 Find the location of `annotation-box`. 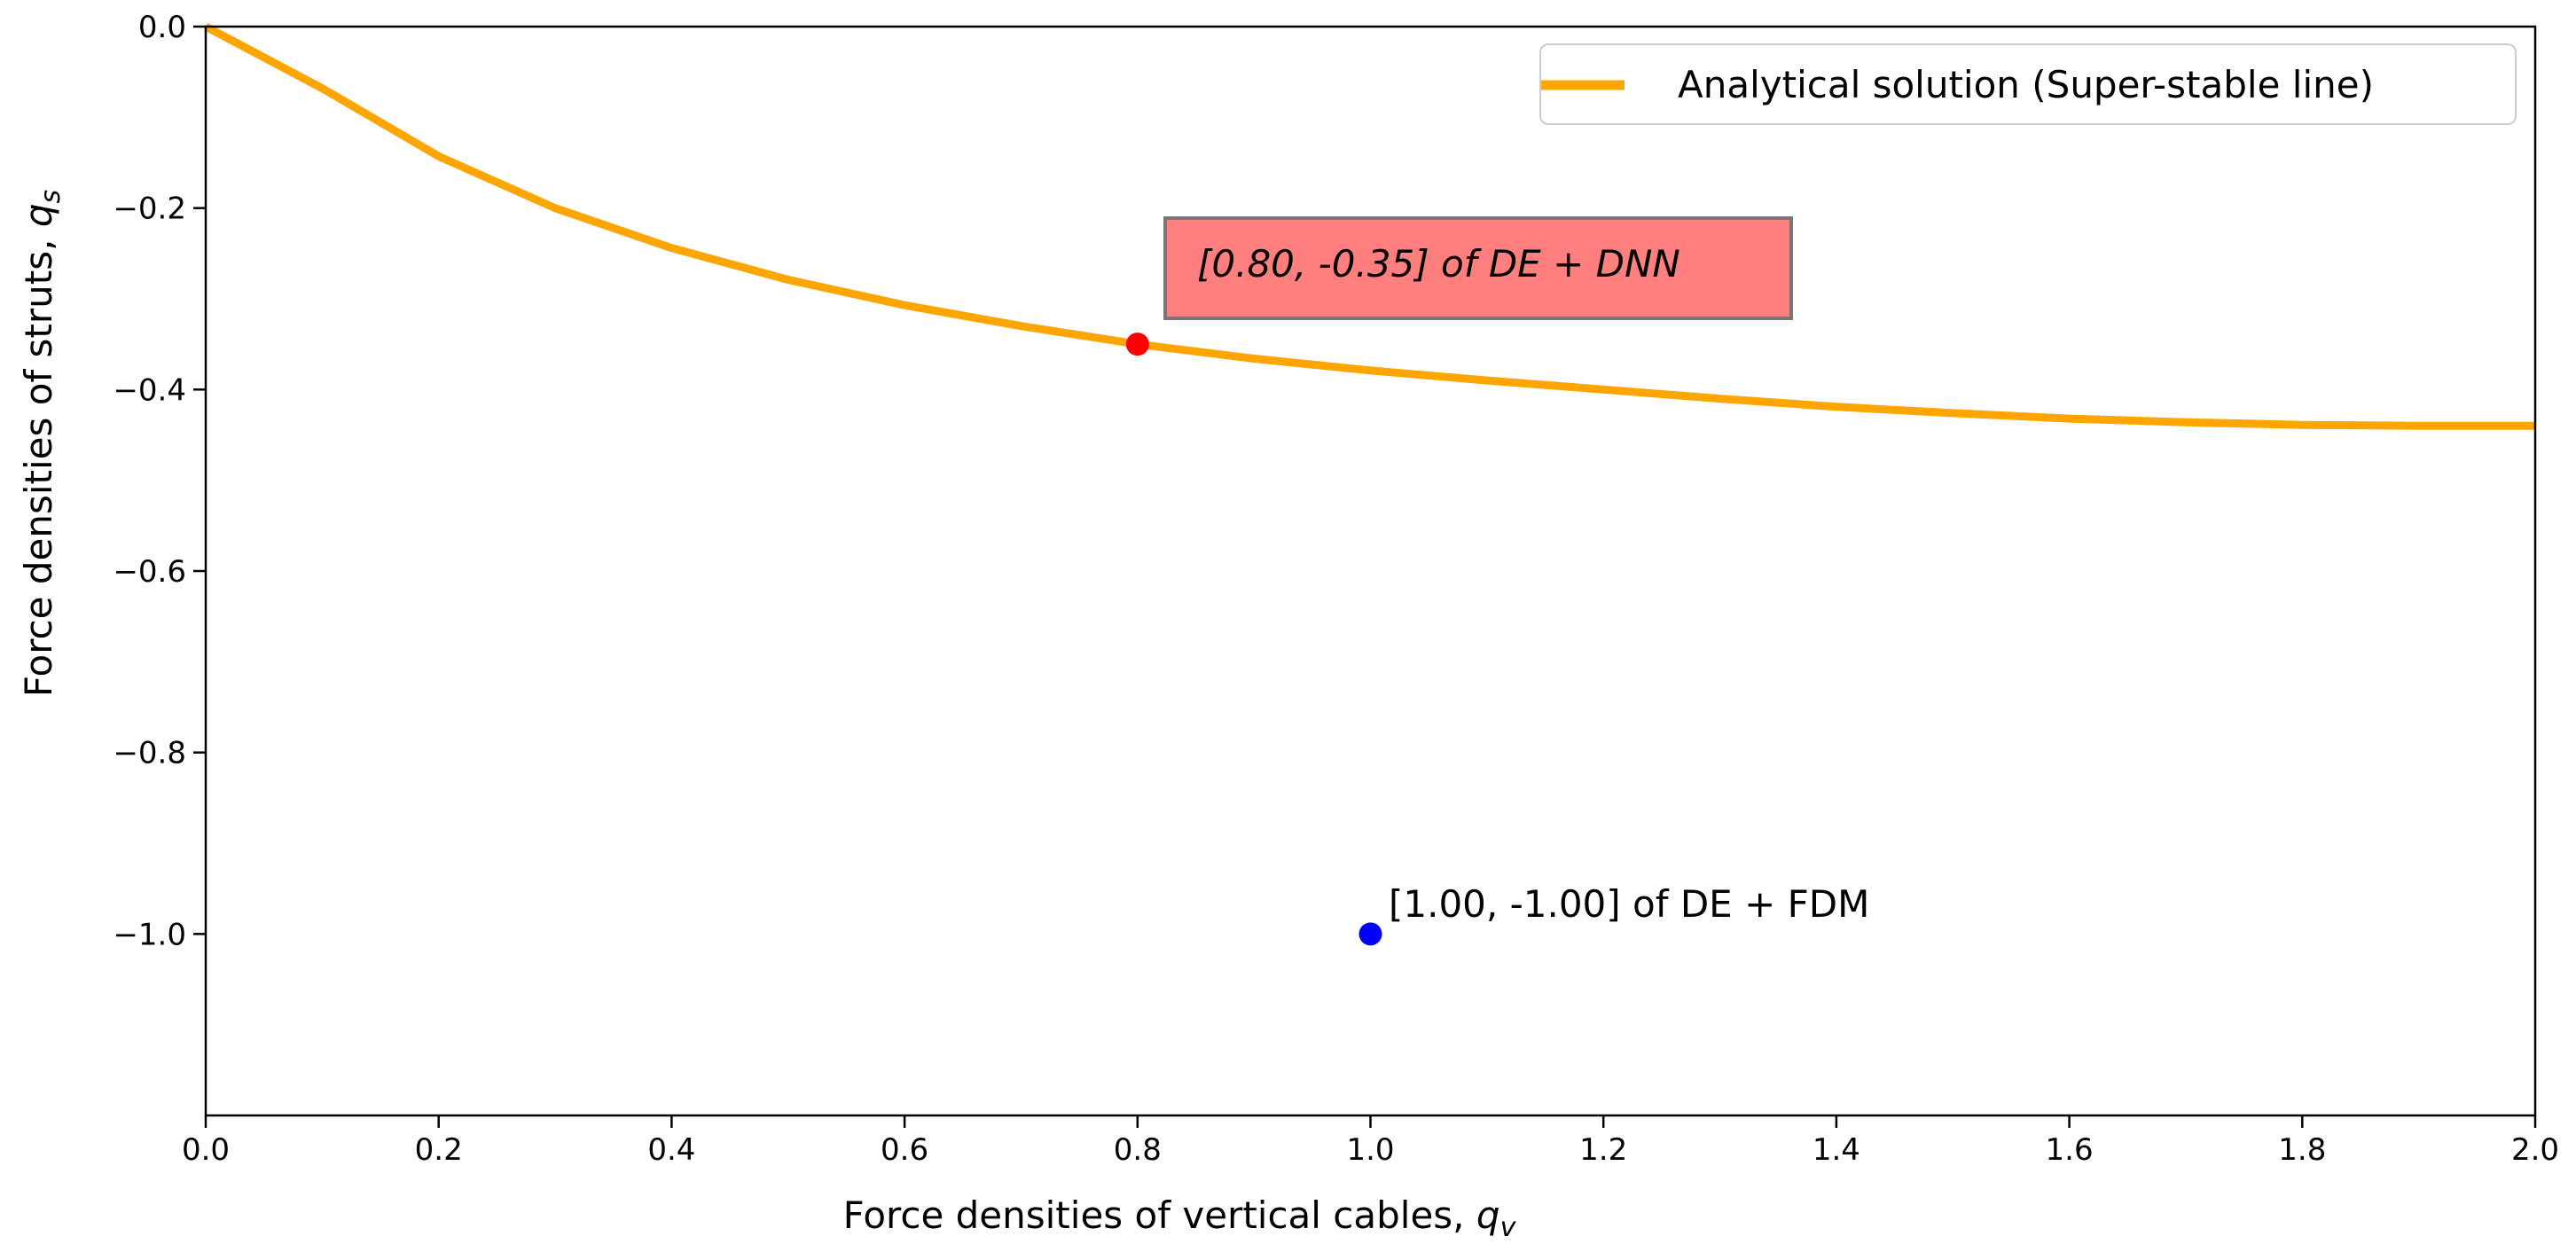

annotation-box is located at coordinates (1478, 268).